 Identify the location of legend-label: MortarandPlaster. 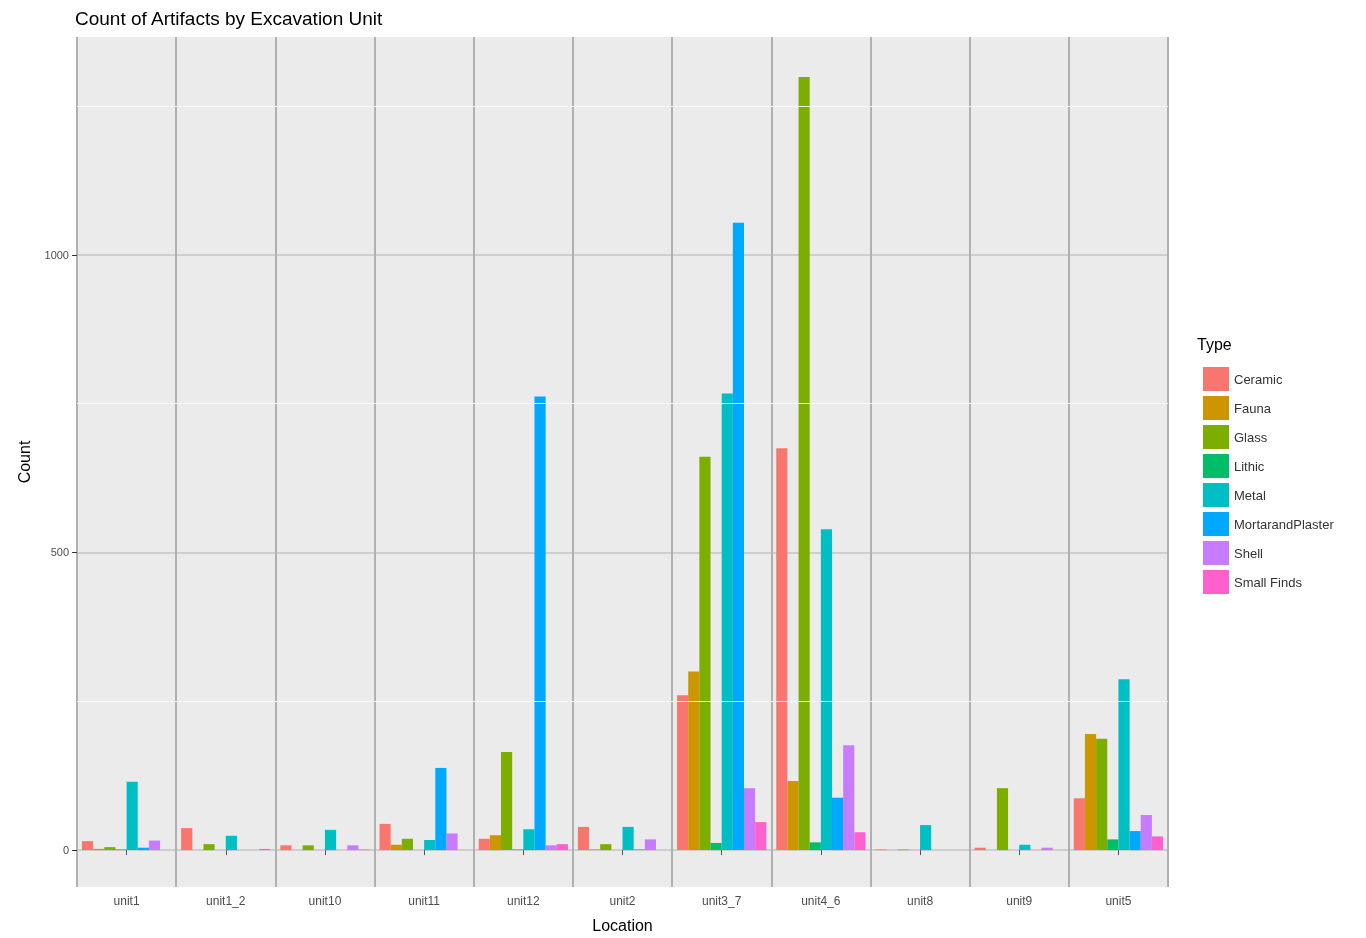
(1284, 524).